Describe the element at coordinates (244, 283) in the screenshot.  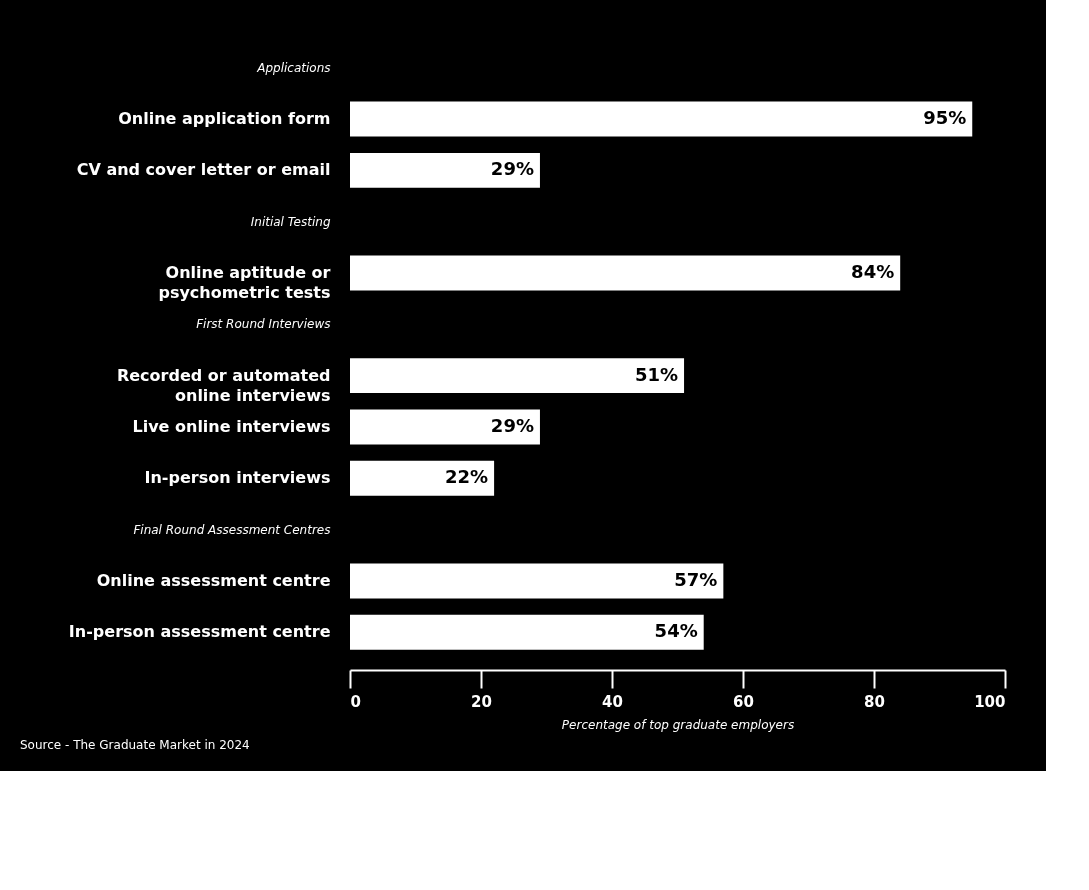
I see `y-tick-label: Online aptitude or psychometric tests` at that location.